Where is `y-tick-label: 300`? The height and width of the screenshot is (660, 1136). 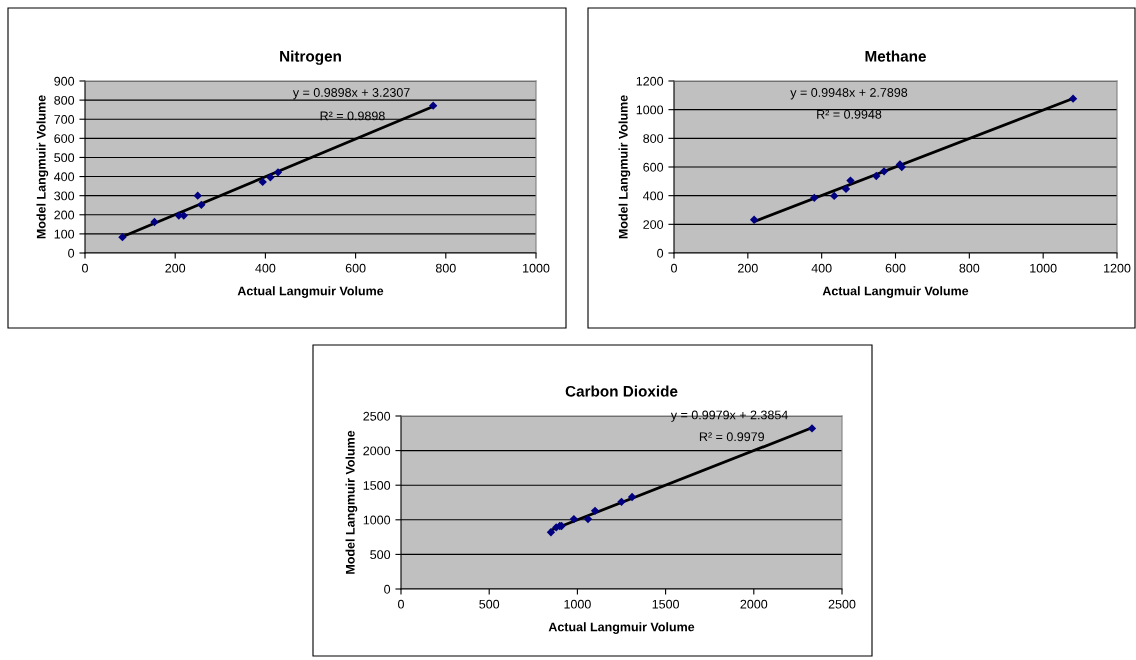 y-tick-label: 300 is located at coordinates (64, 196).